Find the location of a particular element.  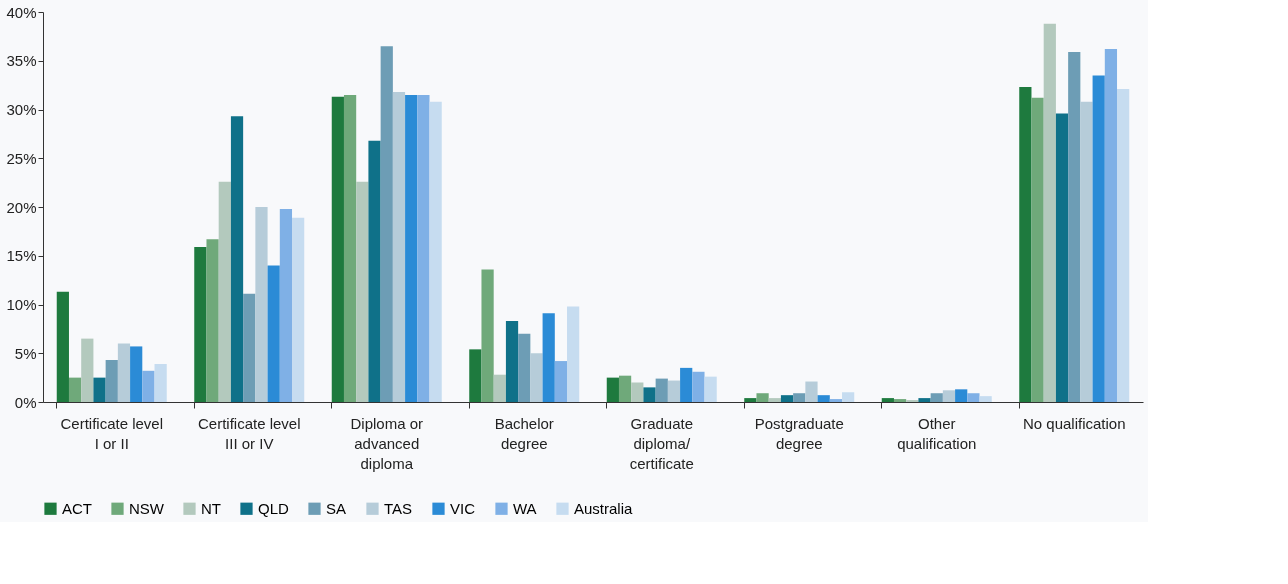

x-tick-label: Graduate diploma/ certificate is located at coordinates (661, 443).